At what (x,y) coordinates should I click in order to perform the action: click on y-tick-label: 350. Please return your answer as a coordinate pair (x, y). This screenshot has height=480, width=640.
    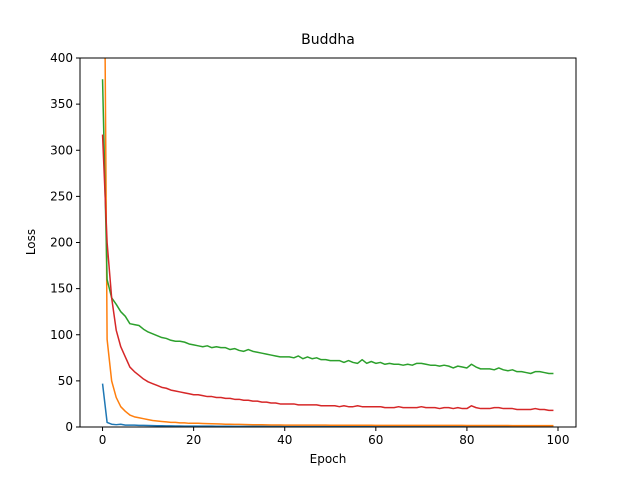
    Looking at the image, I should click on (61, 104).